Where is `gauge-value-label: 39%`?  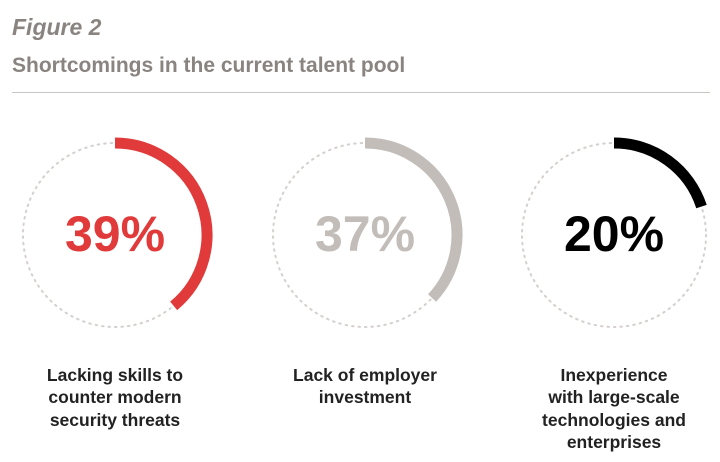
gauge-value-label: 39% is located at coordinates (115, 234).